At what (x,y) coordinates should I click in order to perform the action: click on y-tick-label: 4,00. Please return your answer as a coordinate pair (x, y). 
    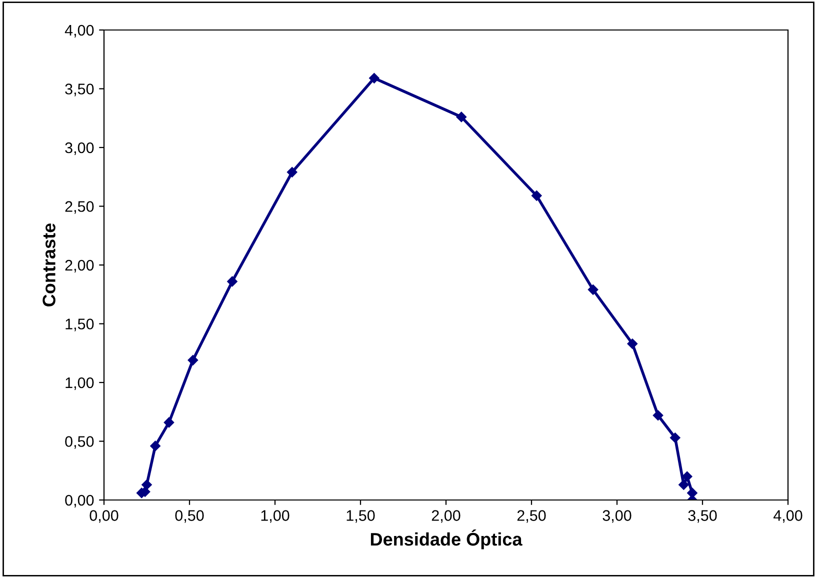
    Looking at the image, I should click on (79, 31).